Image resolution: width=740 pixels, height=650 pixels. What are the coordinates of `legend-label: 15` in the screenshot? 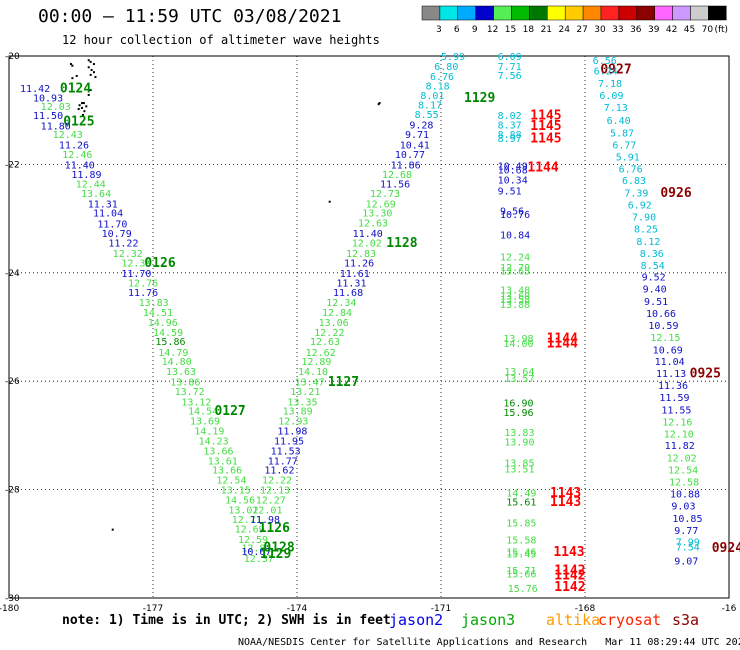 It's located at (510, 30).